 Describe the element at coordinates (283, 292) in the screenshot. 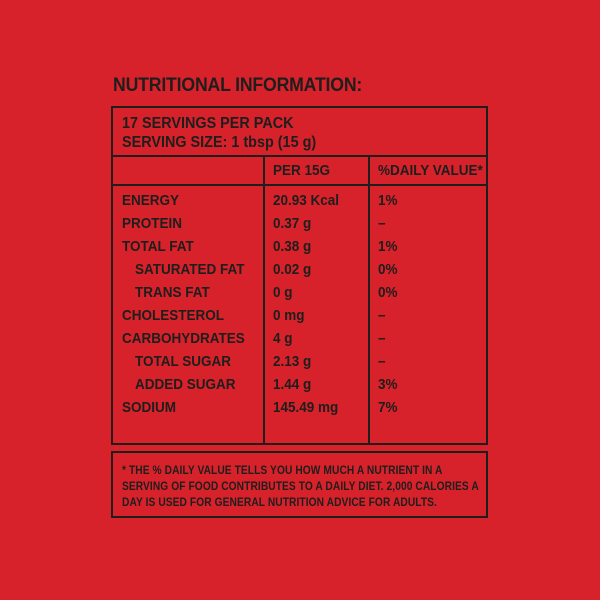

I see `nutrient-amount: 0 g` at that location.